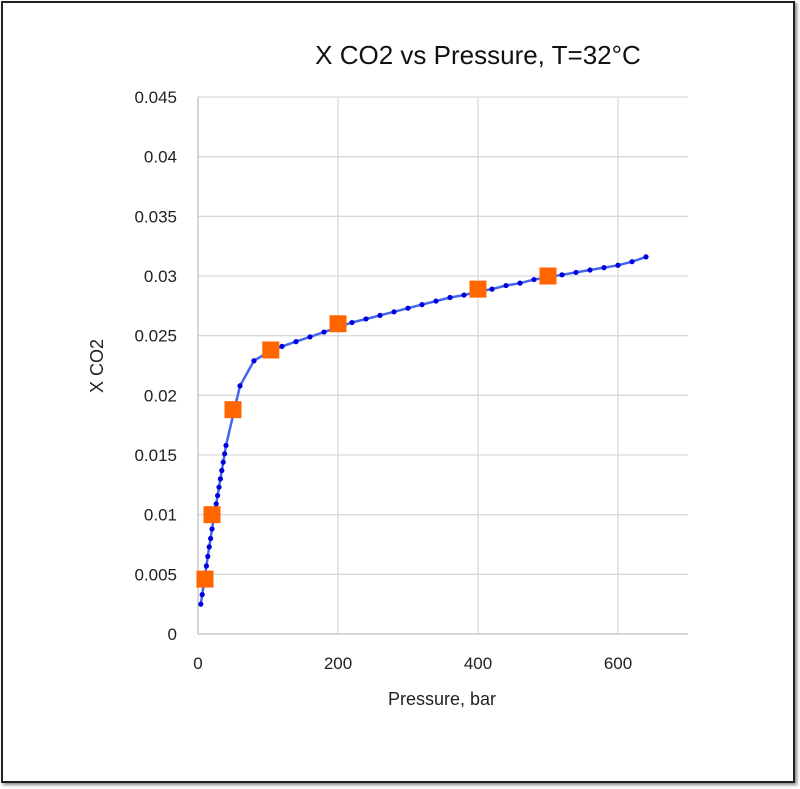 This screenshot has height=789, width=800. I want to click on y-tick-label: 0.02, so click(160, 395).